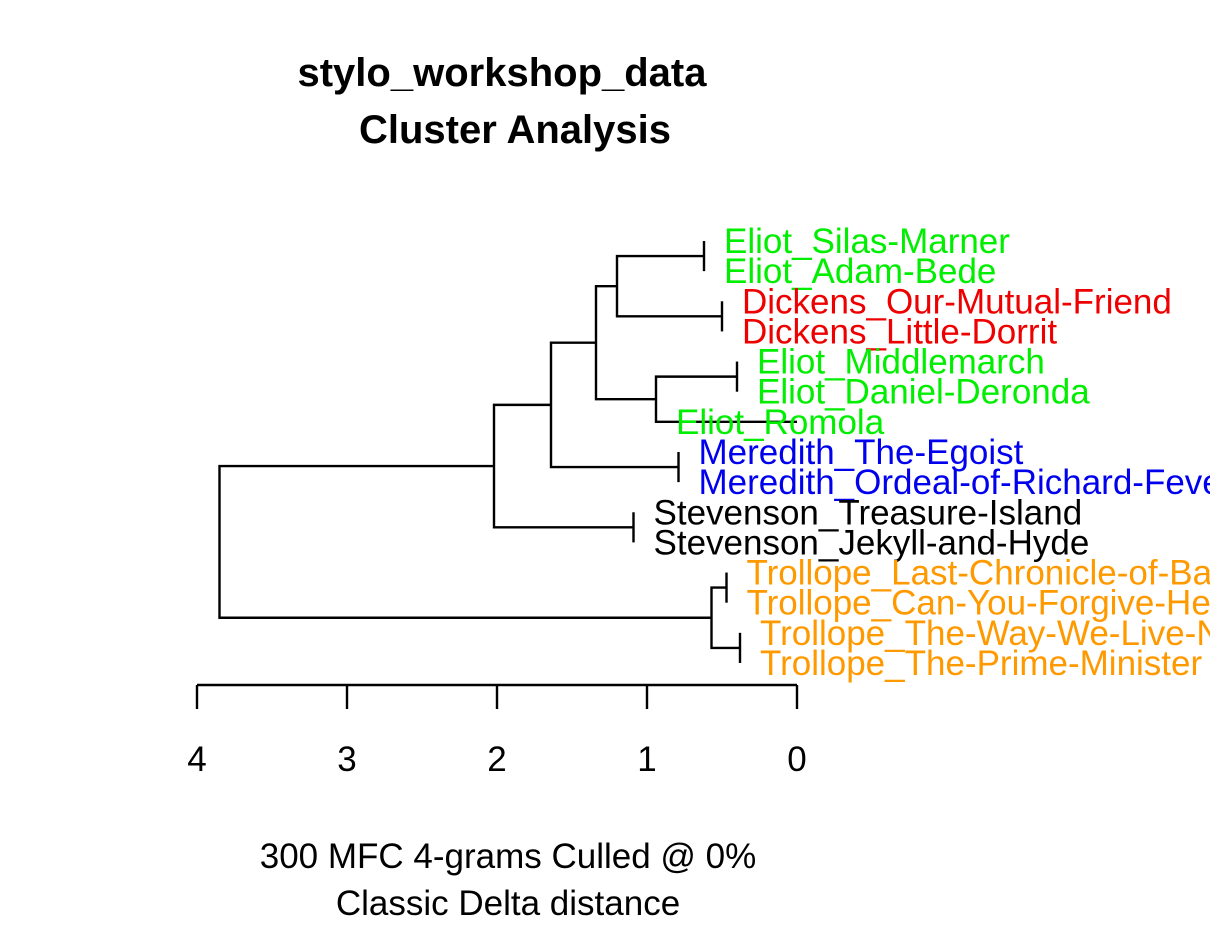 The width and height of the screenshot is (1210, 930). Describe the element at coordinates (978, 603) in the screenshot. I see `leaf-label: Trollope_Can-You-Forgive-Her` at that location.